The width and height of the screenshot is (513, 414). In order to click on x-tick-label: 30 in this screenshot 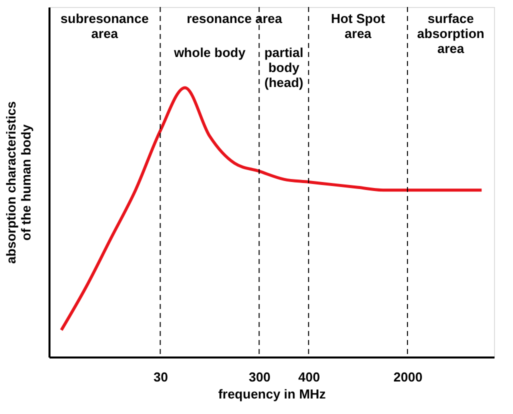, I will do `click(161, 377)`.